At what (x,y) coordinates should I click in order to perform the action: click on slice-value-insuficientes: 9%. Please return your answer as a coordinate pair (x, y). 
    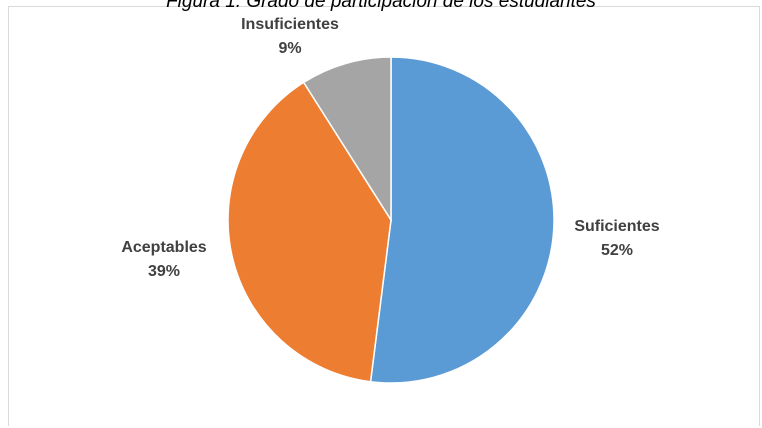
    Looking at the image, I should click on (289, 48).